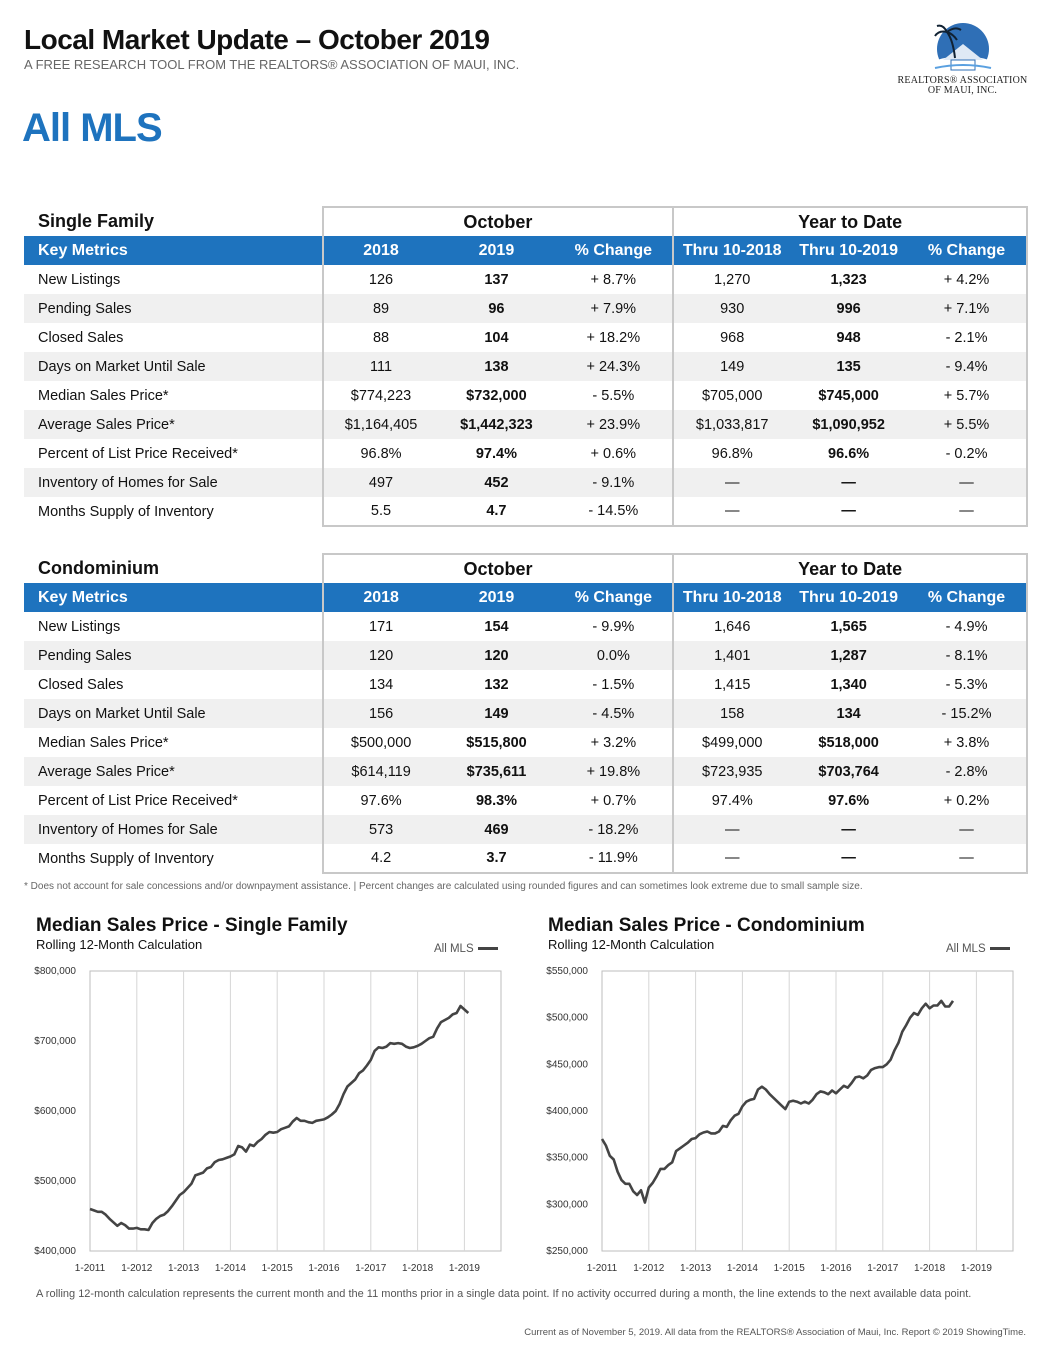  I want to click on chart-title-condominium: Median Sales Price - Condominium, so click(706, 925).